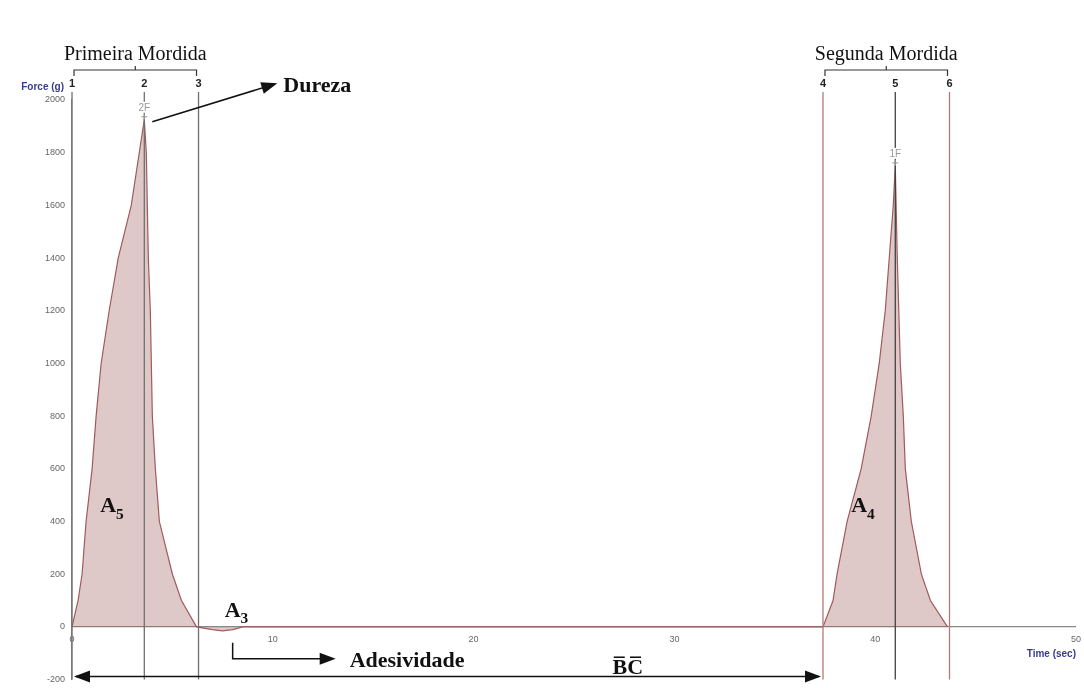  I want to click on text: Dureza, so click(317, 84).